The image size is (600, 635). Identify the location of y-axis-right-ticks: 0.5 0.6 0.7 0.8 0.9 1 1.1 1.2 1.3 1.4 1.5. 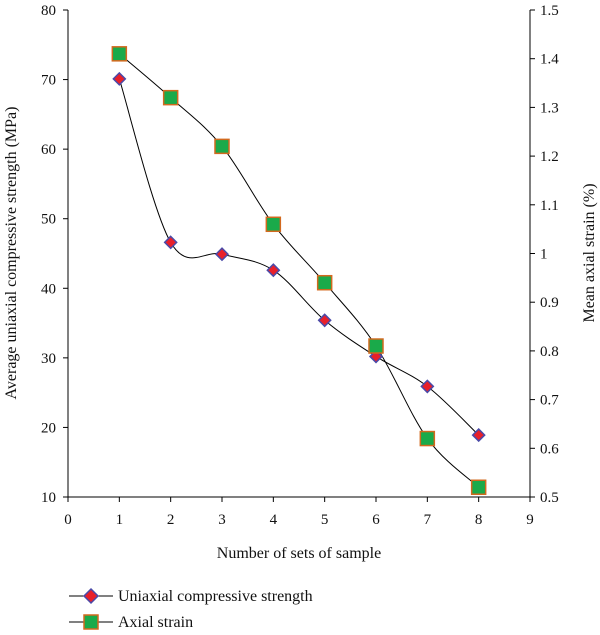
(544, 254).